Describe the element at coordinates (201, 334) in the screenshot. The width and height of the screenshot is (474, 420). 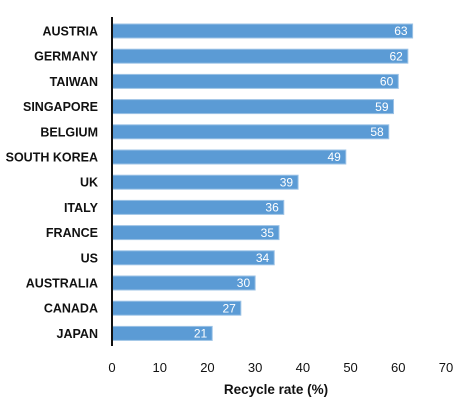
I see `data-label: 21` at that location.